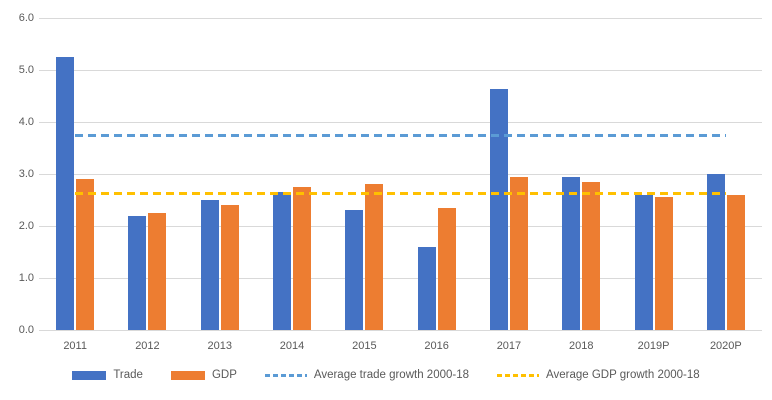 Image resolution: width=772 pixels, height=400 pixels. I want to click on bar-gdp-2013, so click(229, 267).